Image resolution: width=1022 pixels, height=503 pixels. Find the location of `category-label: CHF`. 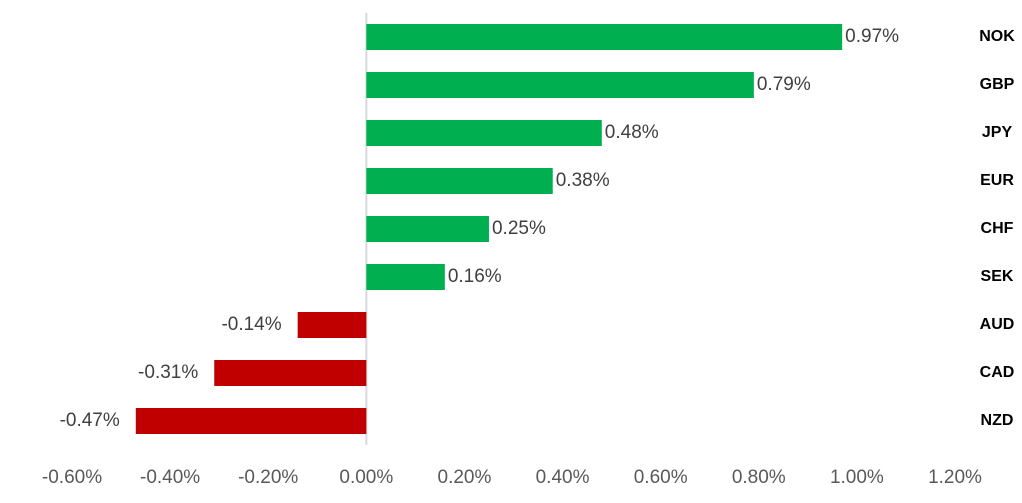

category-label: CHF is located at coordinates (997, 228).